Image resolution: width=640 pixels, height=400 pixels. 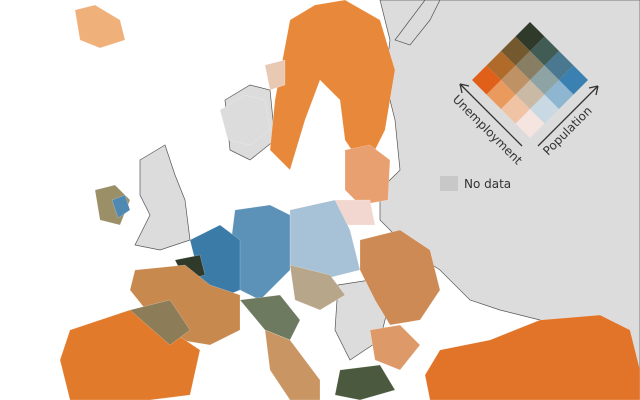 What do you see at coordinates (449, 183) in the screenshot?
I see `no-data-swatch` at bounding box center [449, 183].